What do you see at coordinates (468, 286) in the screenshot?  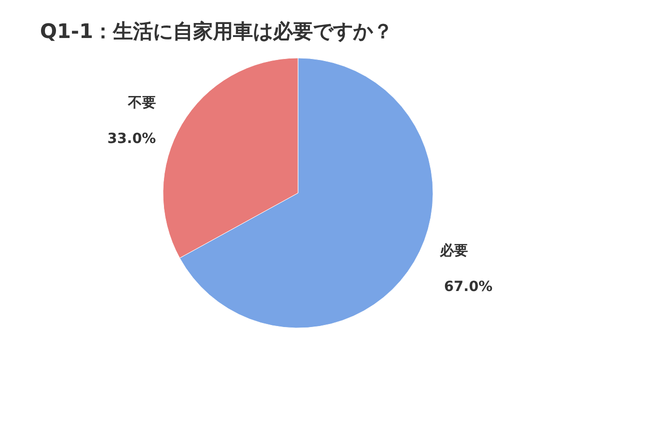 I see `data-label: 67.0%` at bounding box center [468, 286].